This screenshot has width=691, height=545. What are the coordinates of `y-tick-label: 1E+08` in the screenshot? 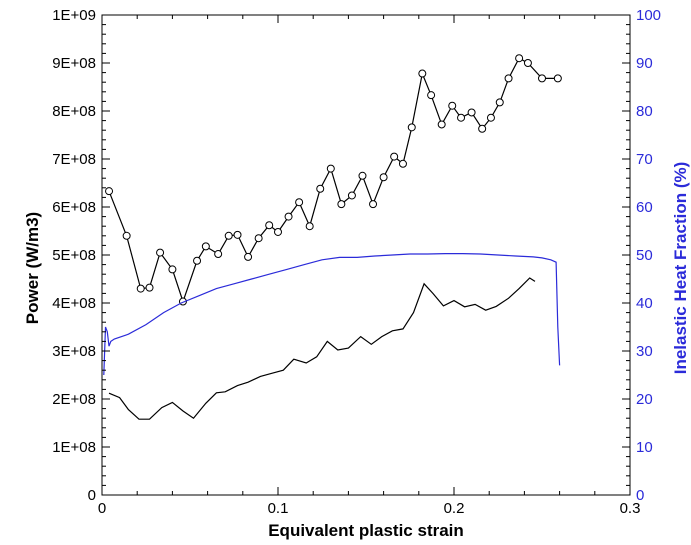 It's located at (74, 447).